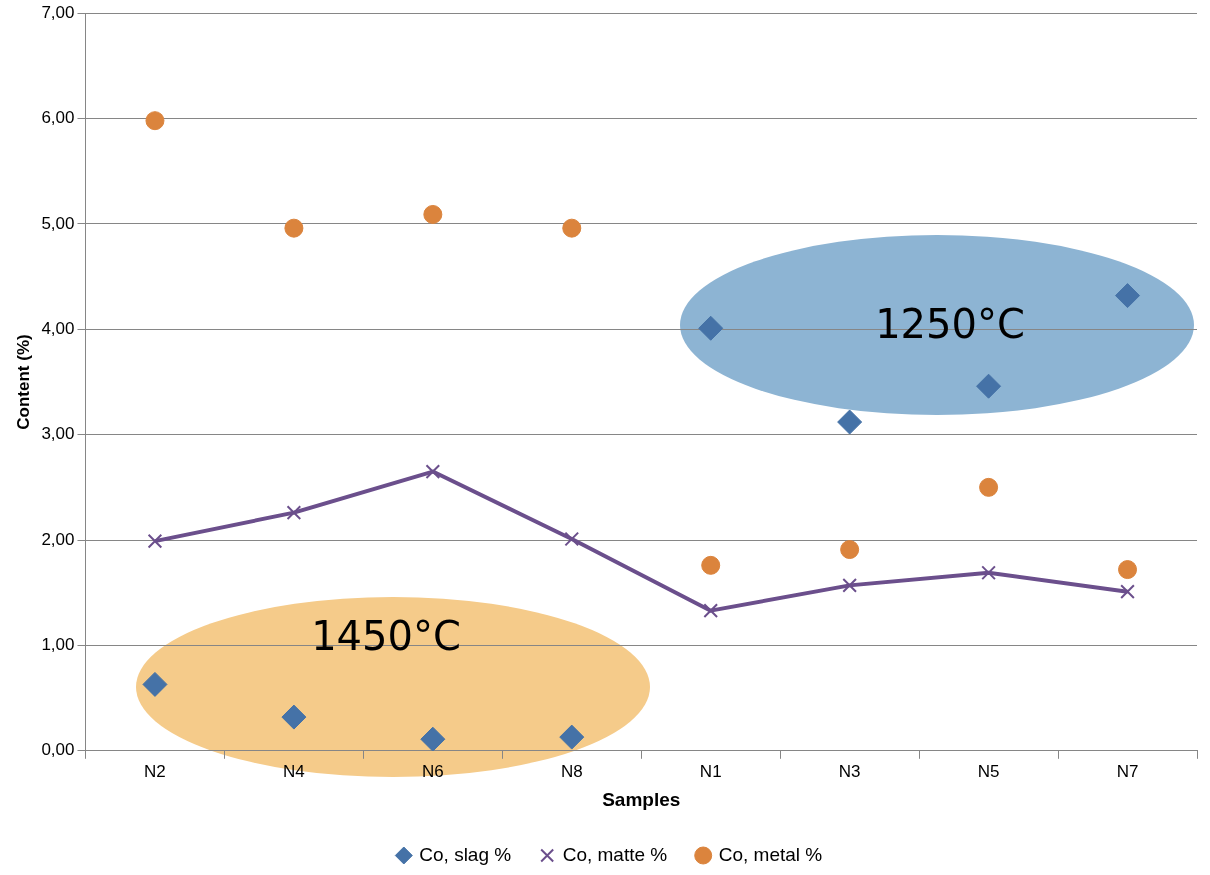 This screenshot has width=1210, height=875. I want to click on y-tick-label: 3,00, so click(58, 434).